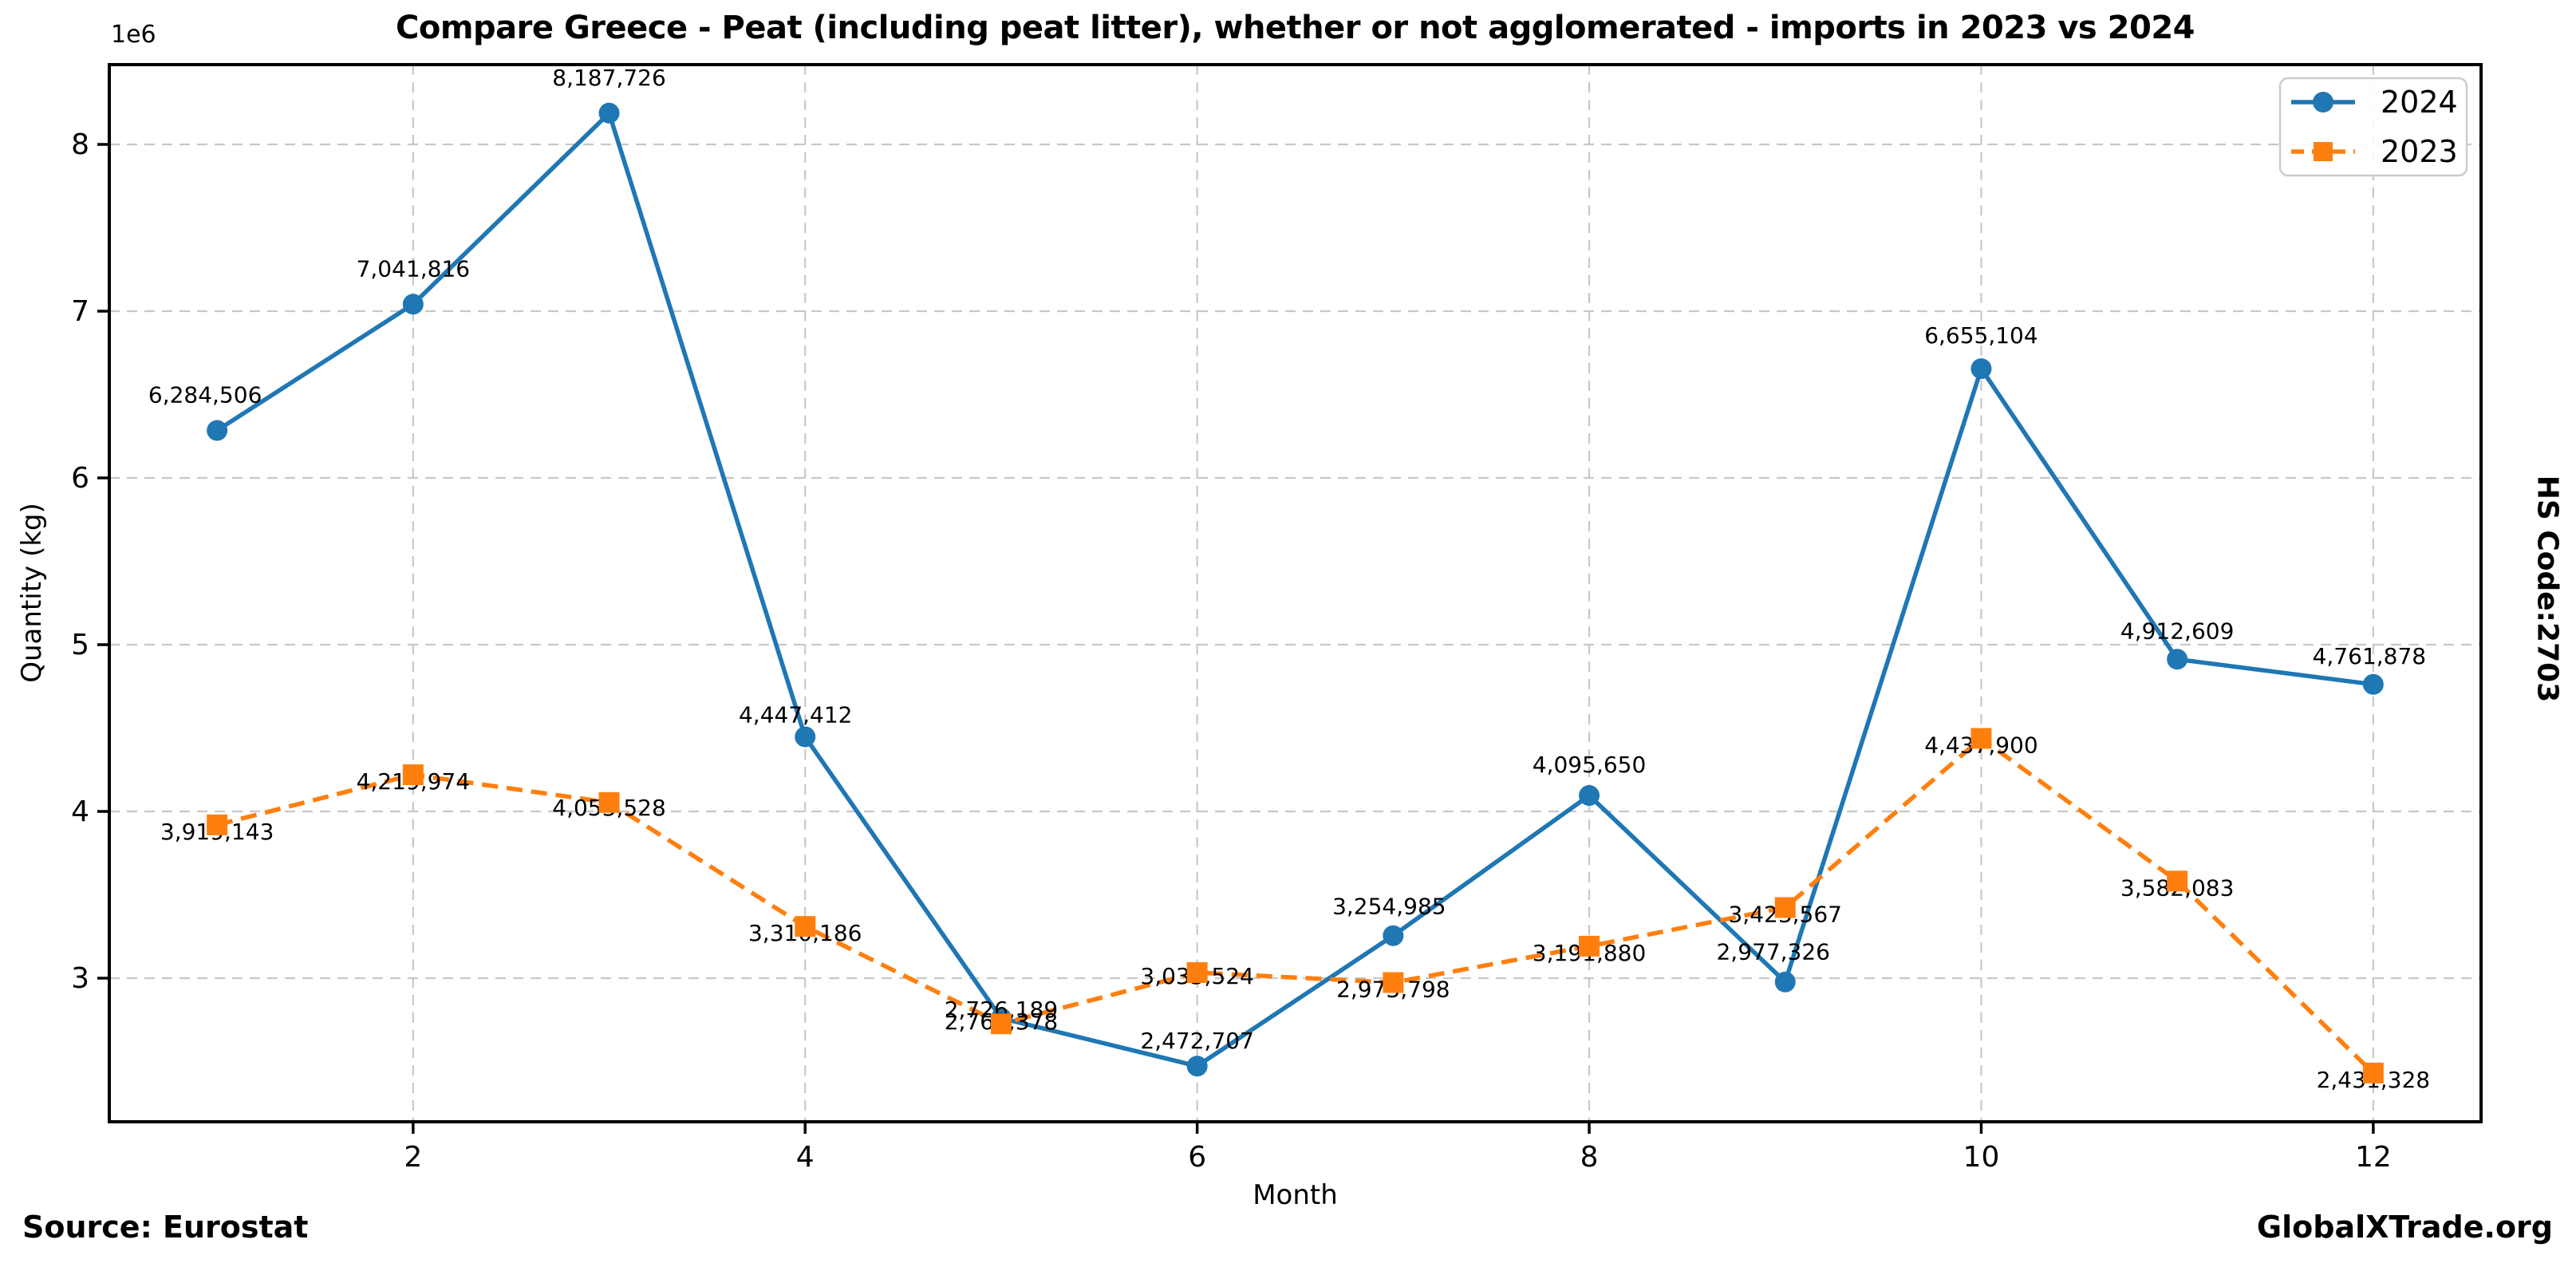 This screenshot has width=2576, height=1263. I want to click on data-label-2024: 2,472,707, so click(1197, 1041).